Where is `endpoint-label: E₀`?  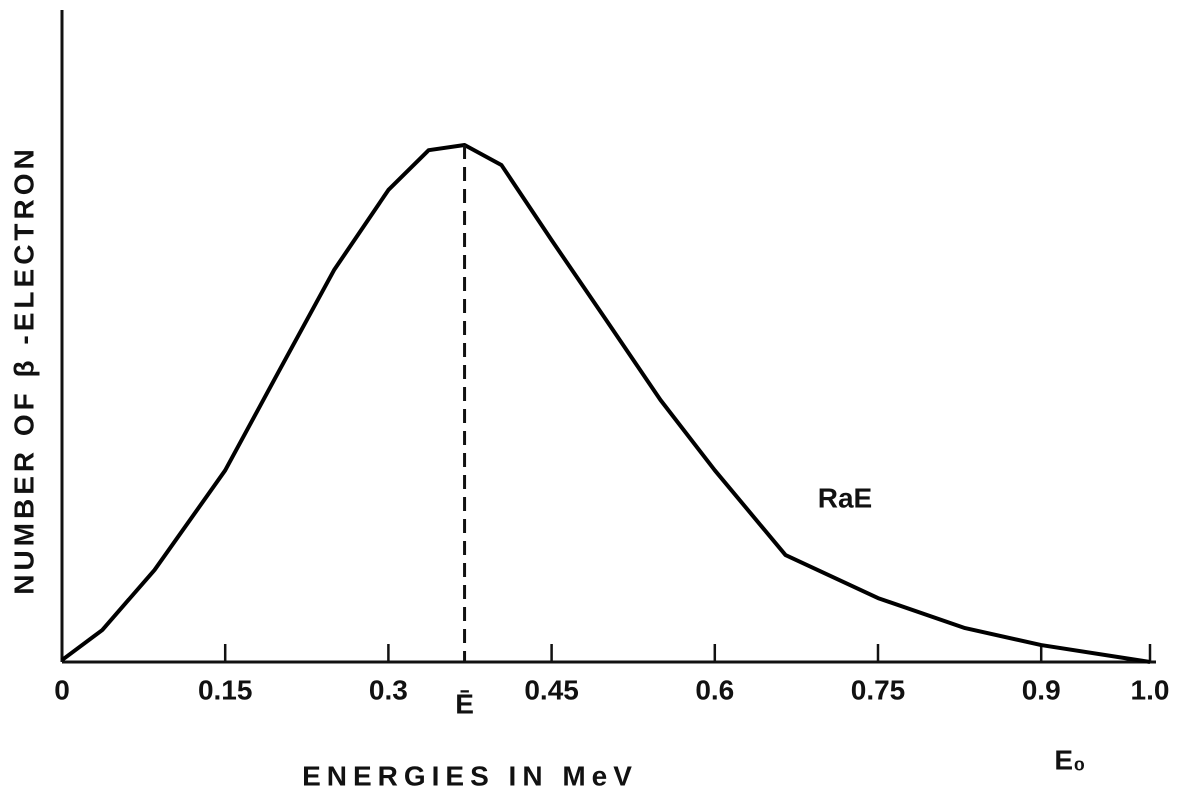
endpoint-label: E₀ is located at coordinates (1069, 759).